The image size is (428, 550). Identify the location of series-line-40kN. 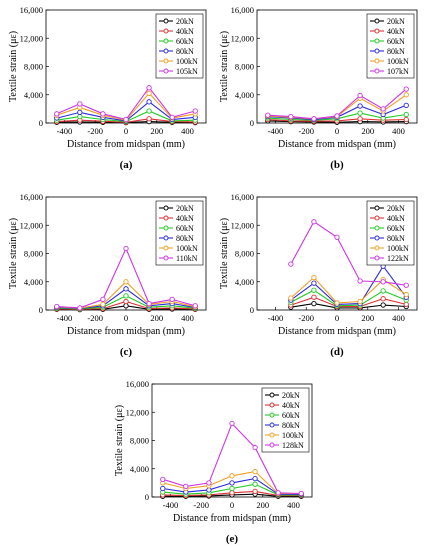
(348, 302).